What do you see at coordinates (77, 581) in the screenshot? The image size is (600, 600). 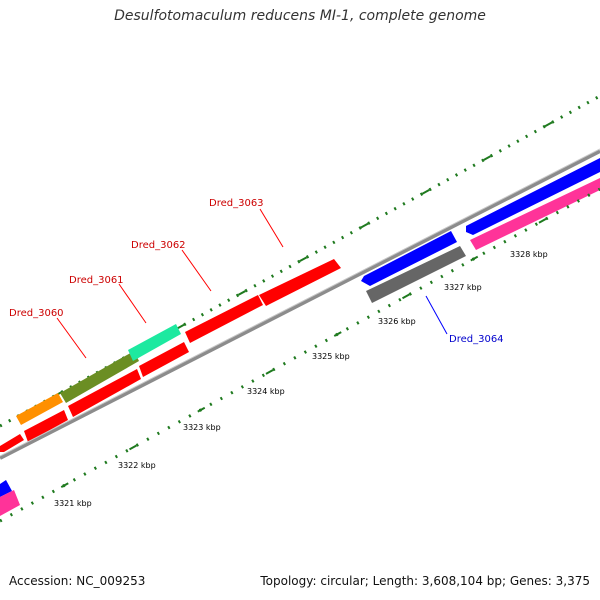 I see `accession-text: Accession: NC_009253` at bounding box center [77, 581].